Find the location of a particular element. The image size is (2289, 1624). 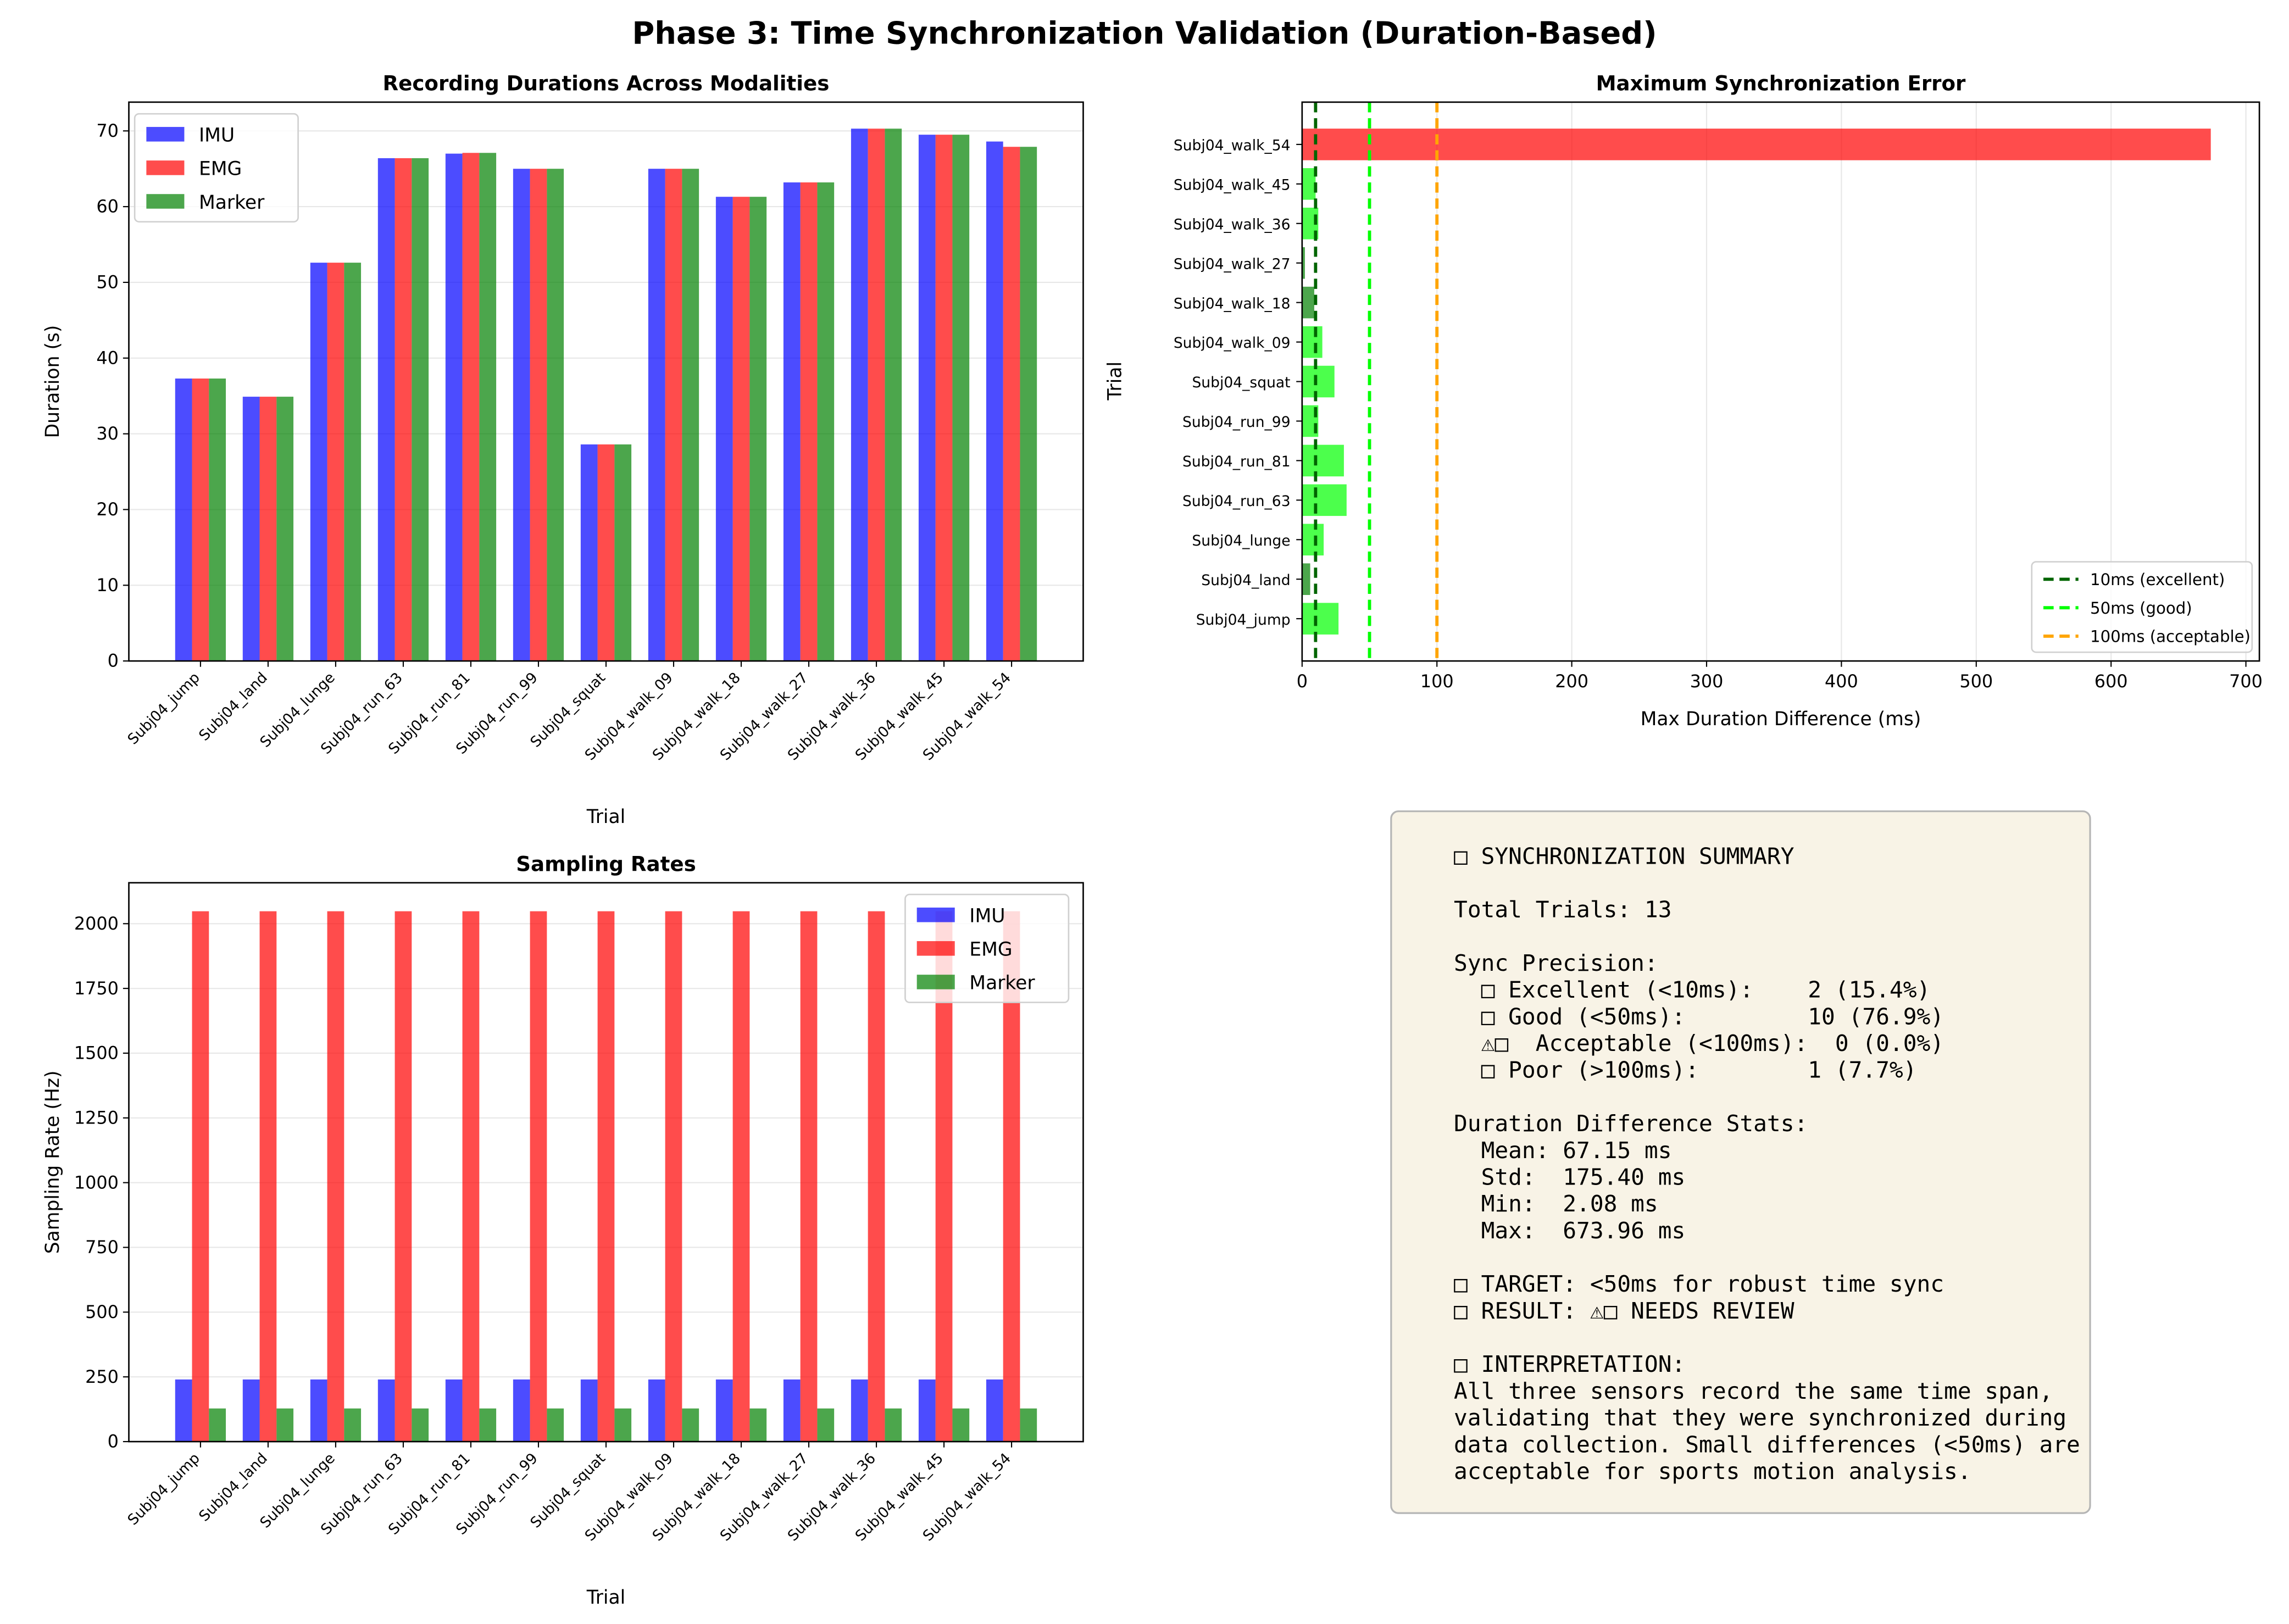

y-axis-label: Sampling Rate (Hz) is located at coordinates (53, 1162).